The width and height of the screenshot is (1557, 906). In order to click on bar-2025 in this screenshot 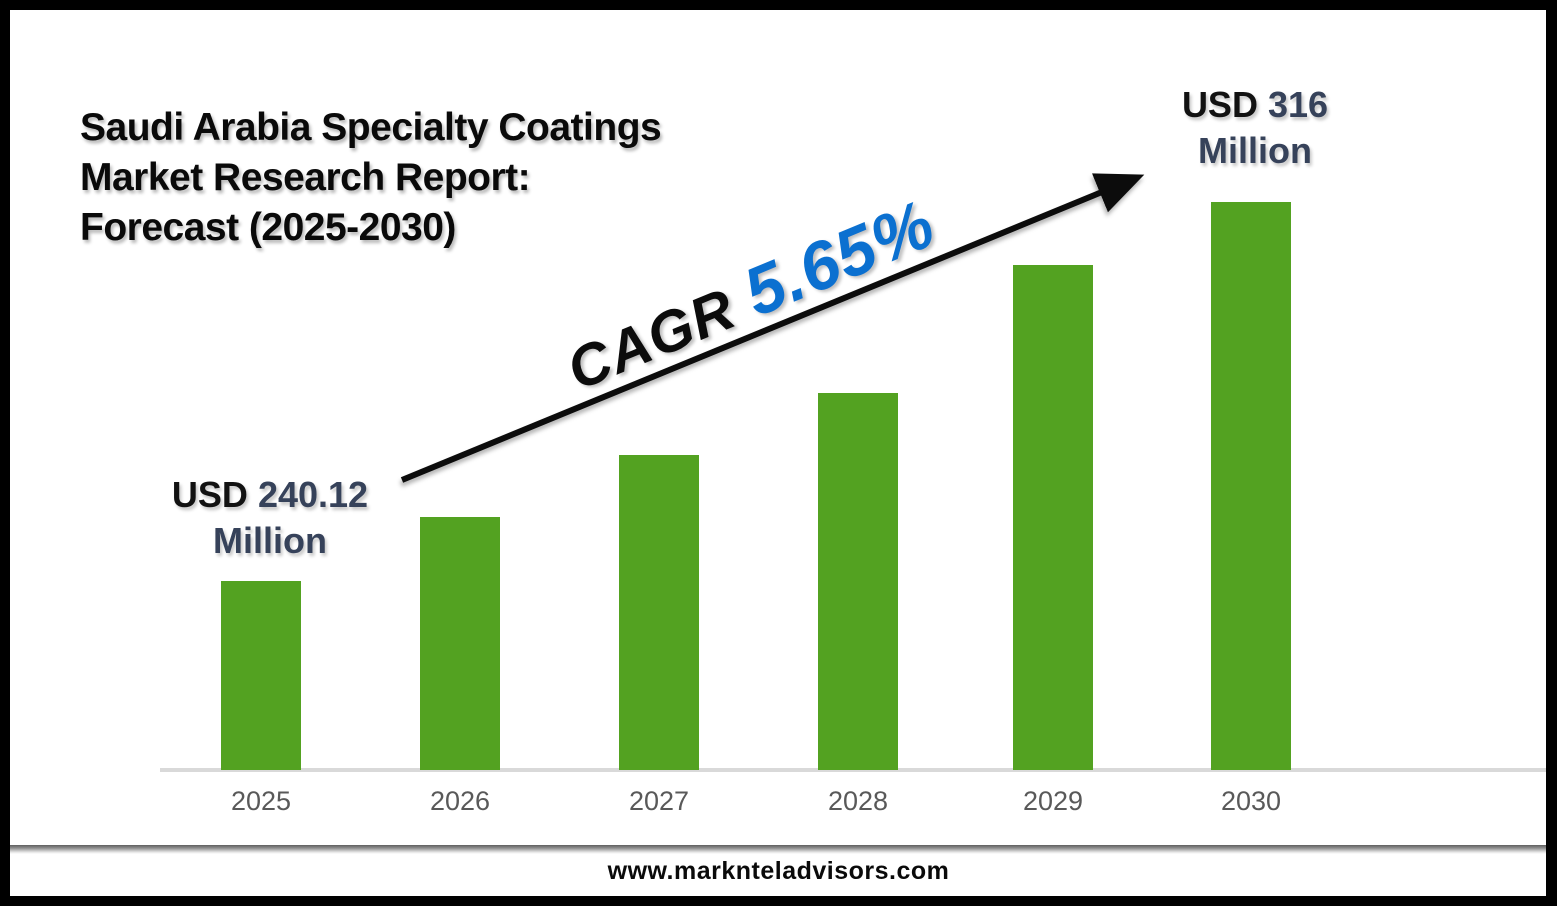, I will do `click(261, 675)`.